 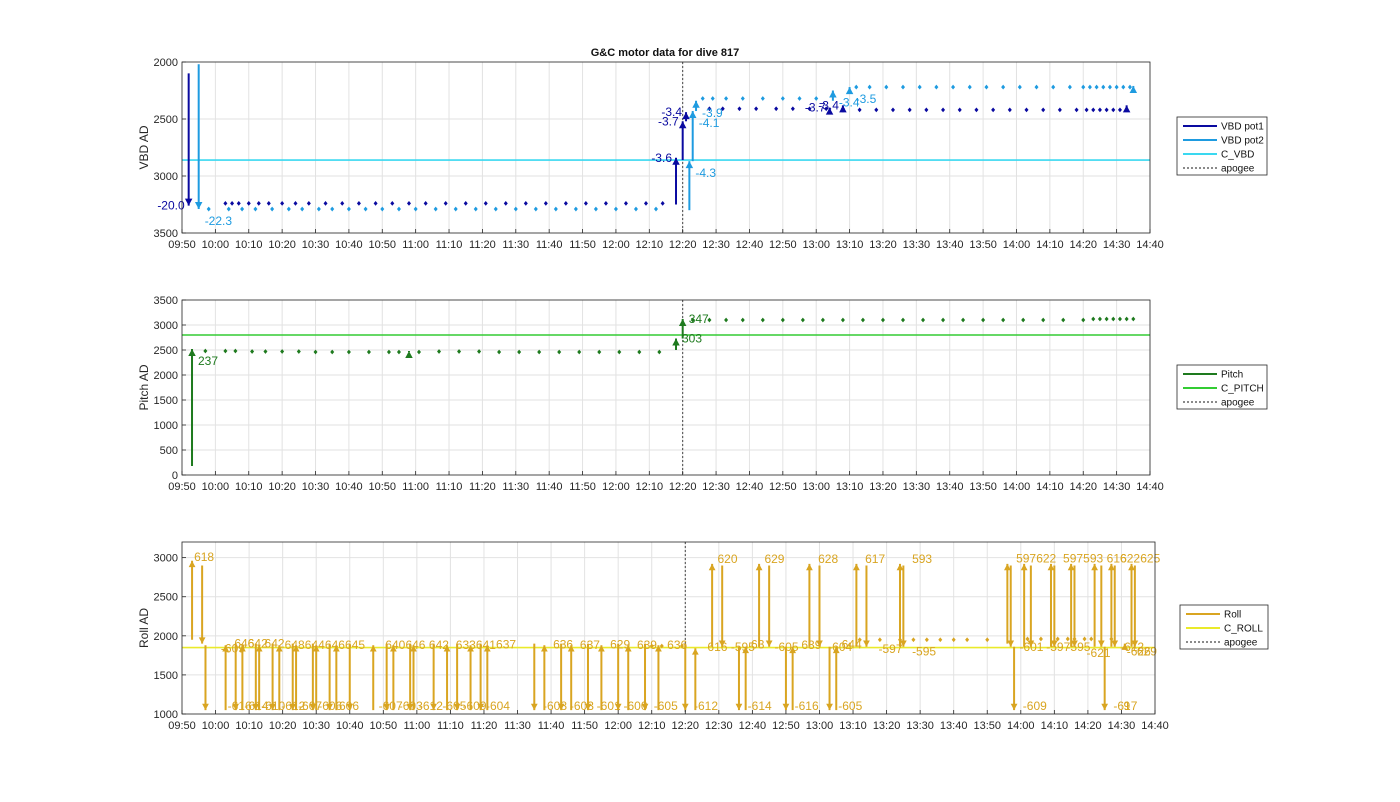 I want to click on roll-value-label: -612, so click(x=431, y=706).